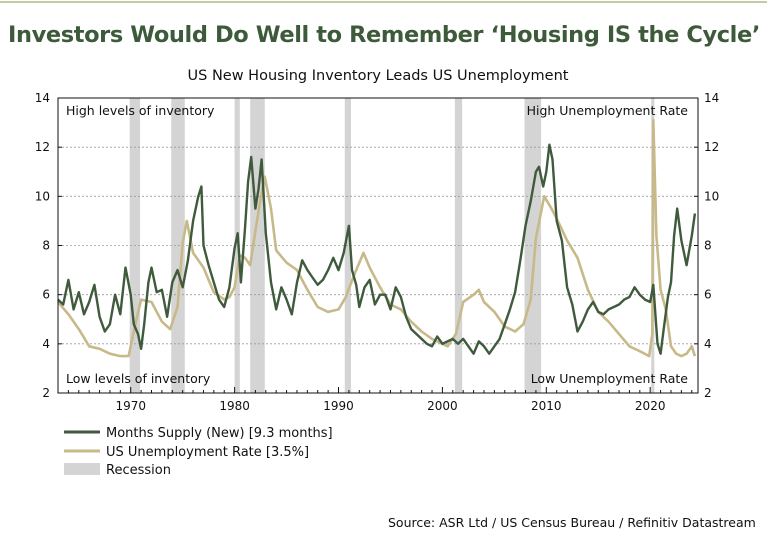 The height and width of the screenshot is (534, 767). I want to click on y-tick-label-right-6: 6, so click(708, 295).